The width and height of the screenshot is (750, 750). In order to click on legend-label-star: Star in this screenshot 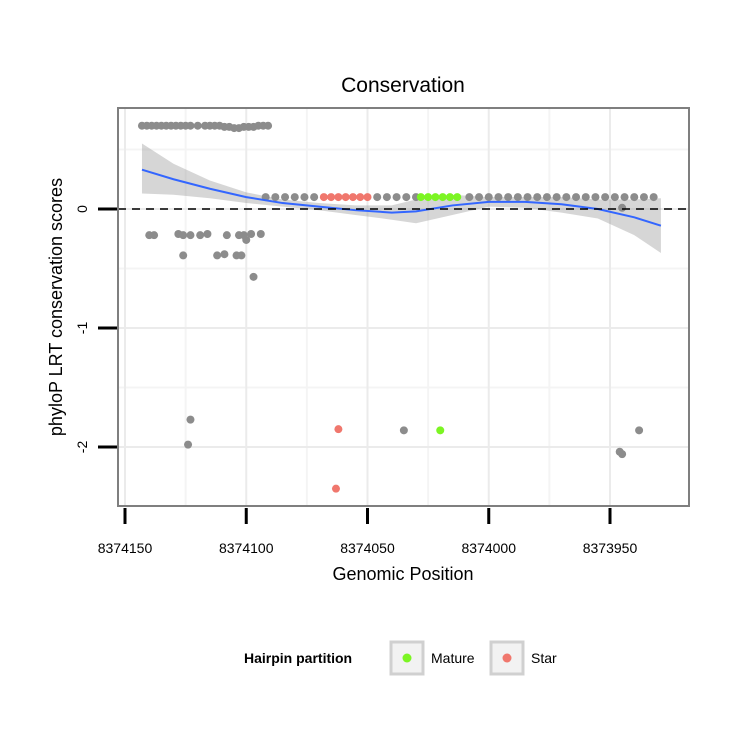, I will do `click(544, 658)`.